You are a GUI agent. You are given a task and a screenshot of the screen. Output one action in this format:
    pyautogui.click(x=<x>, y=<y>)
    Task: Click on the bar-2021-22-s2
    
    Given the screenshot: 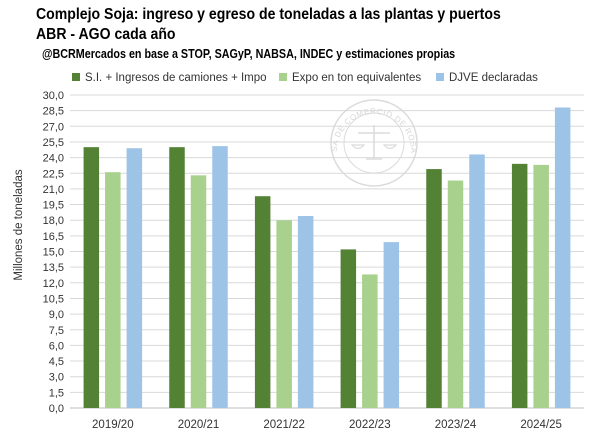 What is the action you would take?
    pyautogui.click(x=305, y=312)
    